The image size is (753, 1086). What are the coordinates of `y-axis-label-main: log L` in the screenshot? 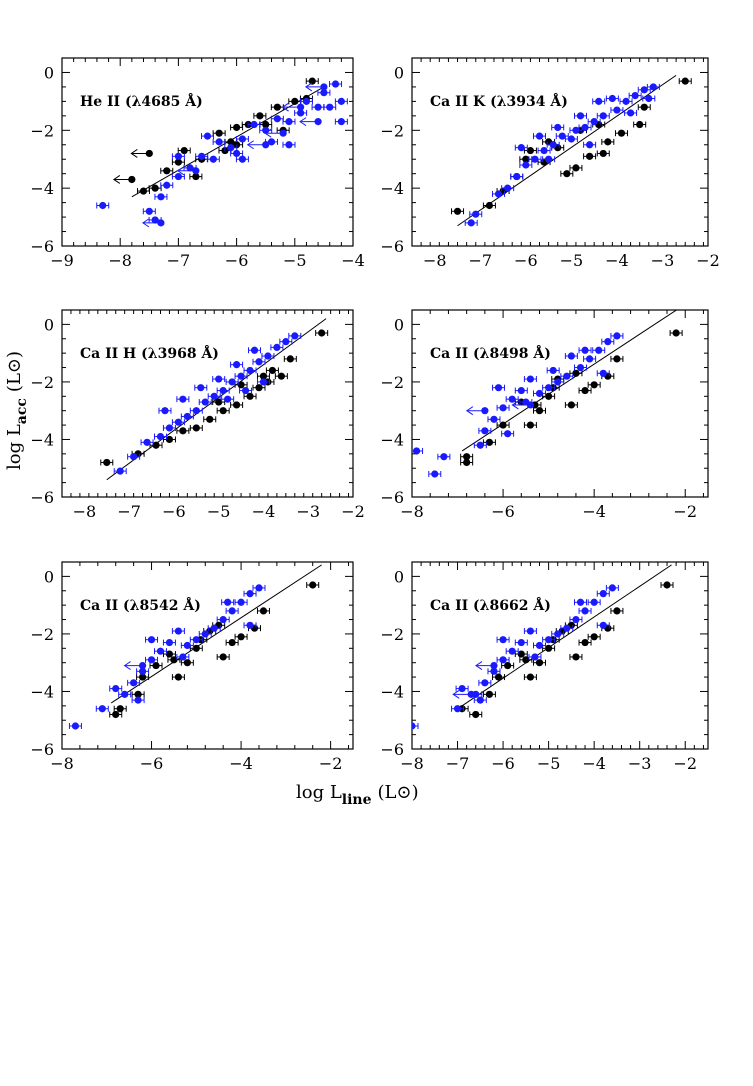 It's located at (14, 447).